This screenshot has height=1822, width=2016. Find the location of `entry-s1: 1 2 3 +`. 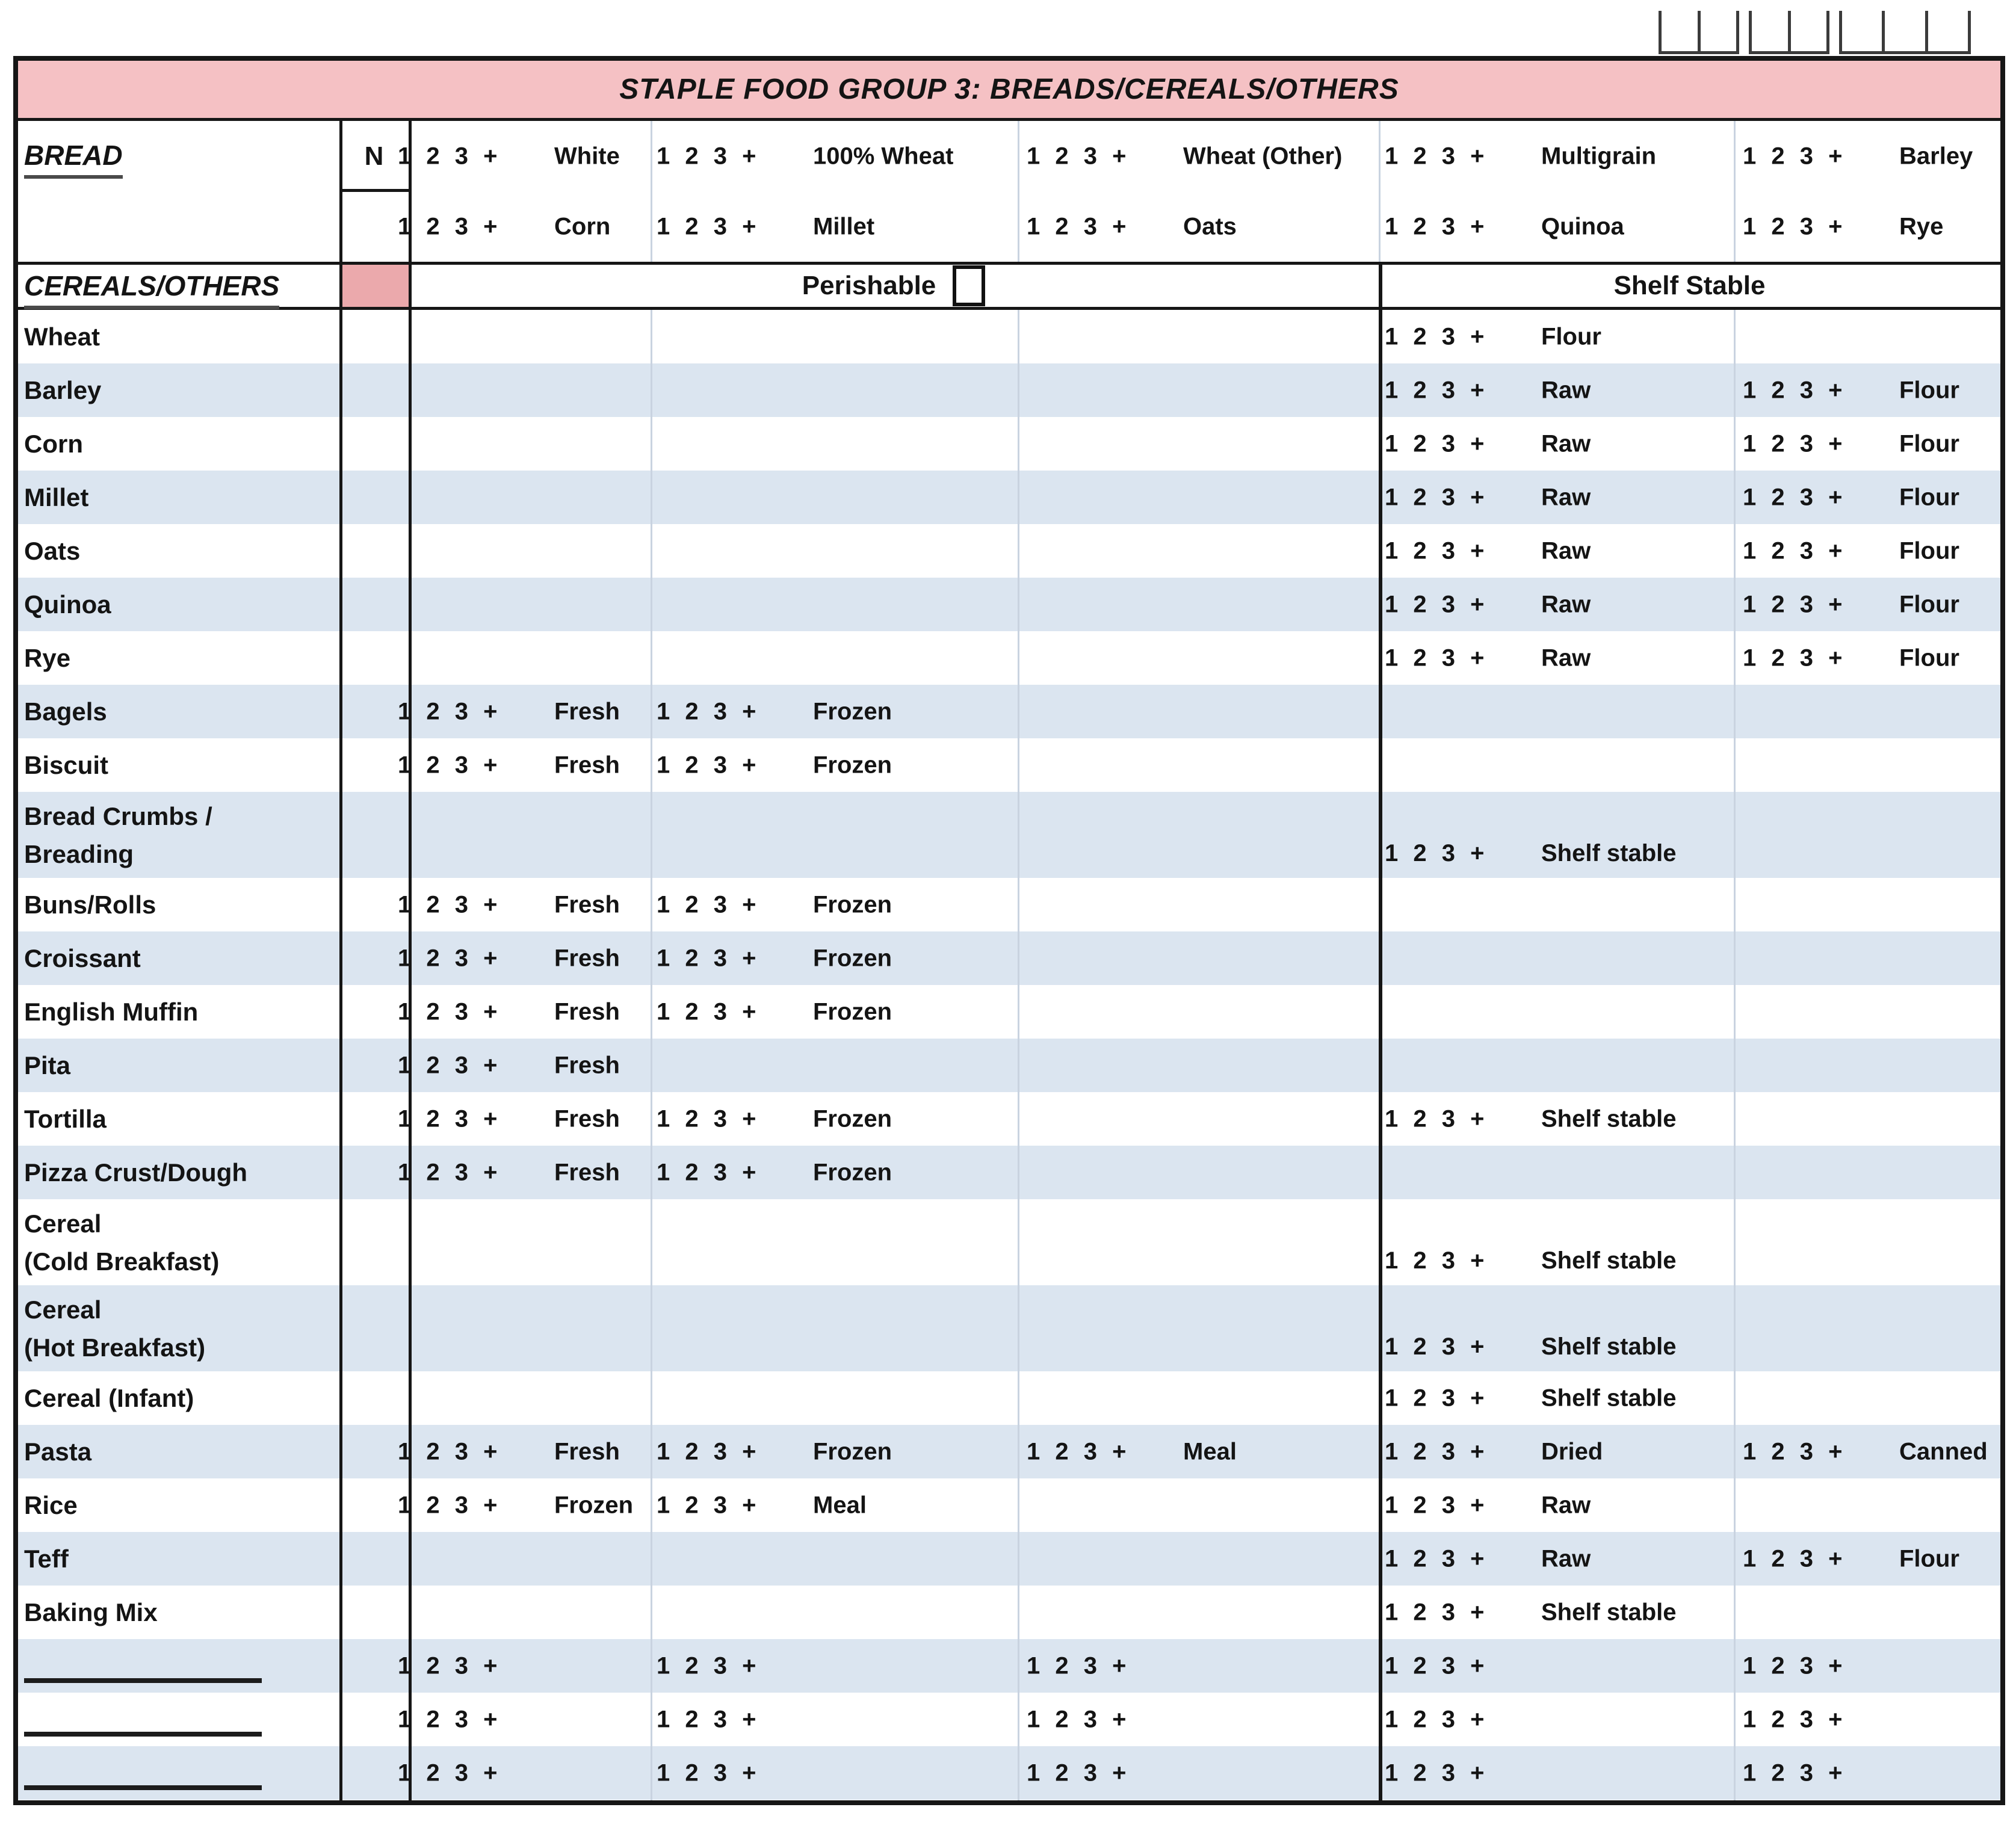

entry-s1: 1 2 3 + is located at coordinates (1463, 1665).